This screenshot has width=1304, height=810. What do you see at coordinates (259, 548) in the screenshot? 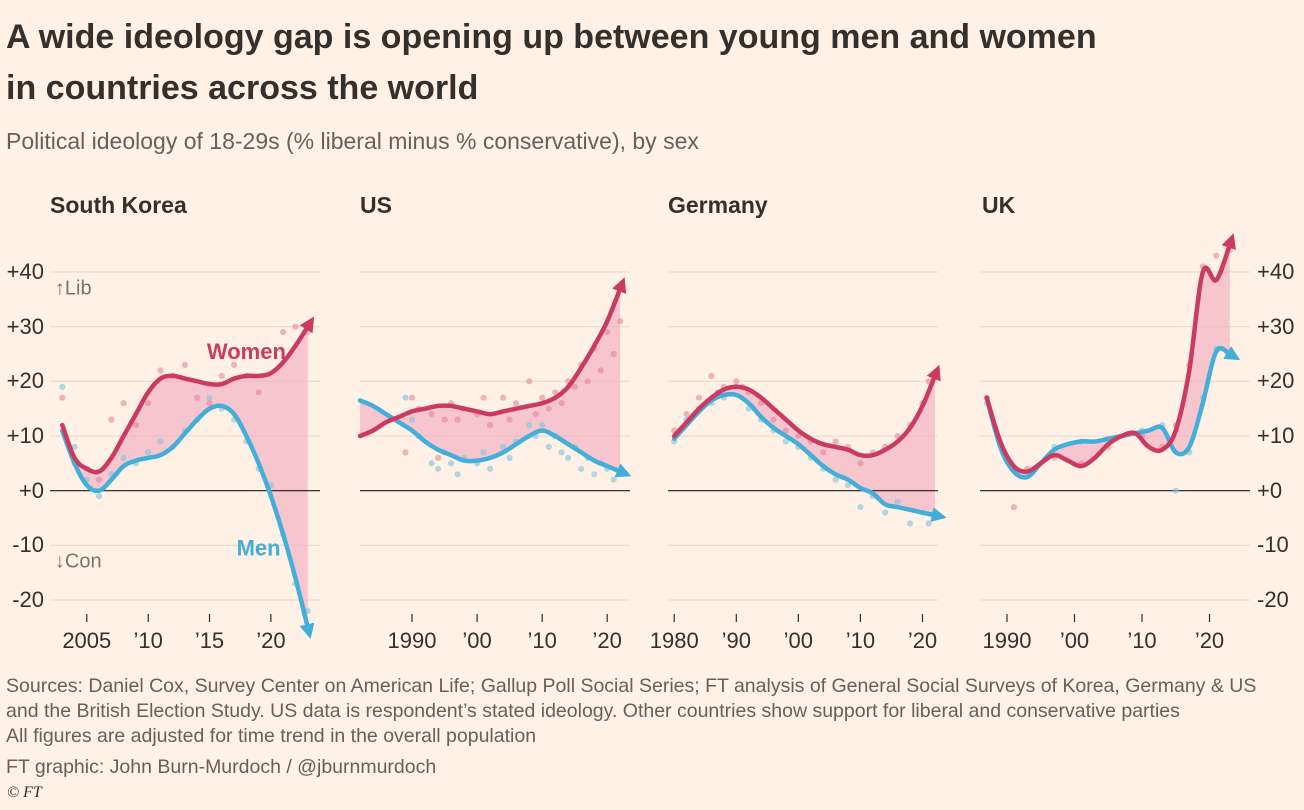
I see `annotation-men: Men` at bounding box center [259, 548].